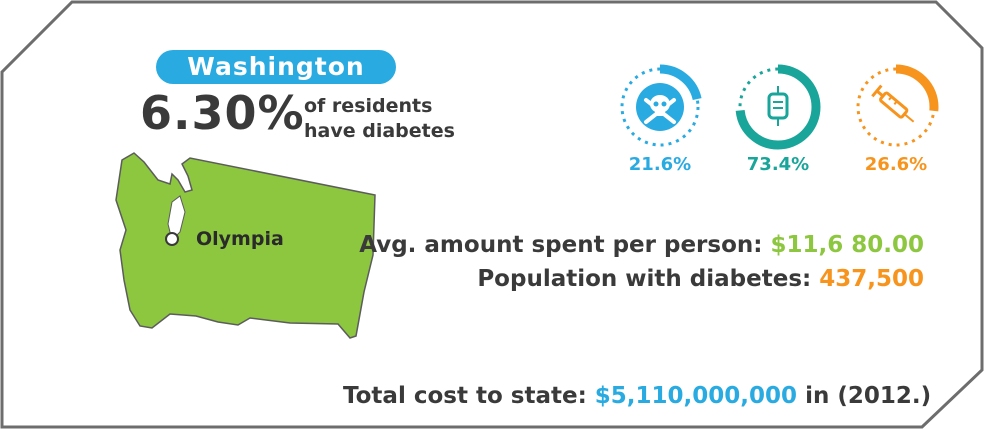  I want to click on total-cost-value: $5,110,000,000, so click(696, 396).